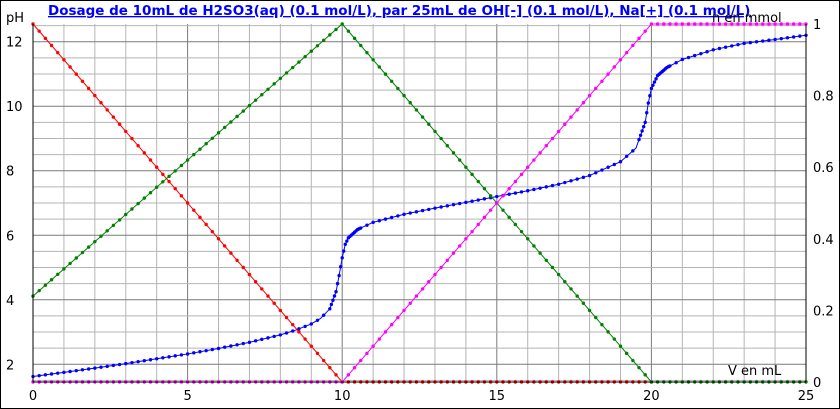 The width and height of the screenshot is (840, 409). I want to click on y-left-tick-label: 4, so click(10, 301).